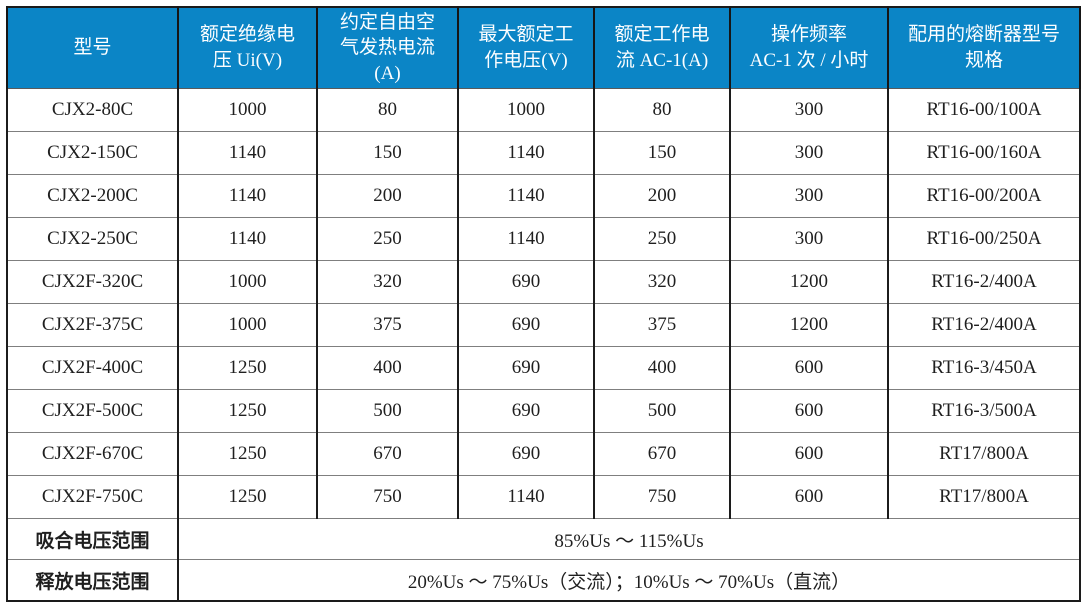  What do you see at coordinates (92, 368) in the screenshot?
I see `model-cell: CJX2F-400C` at bounding box center [92, 368].